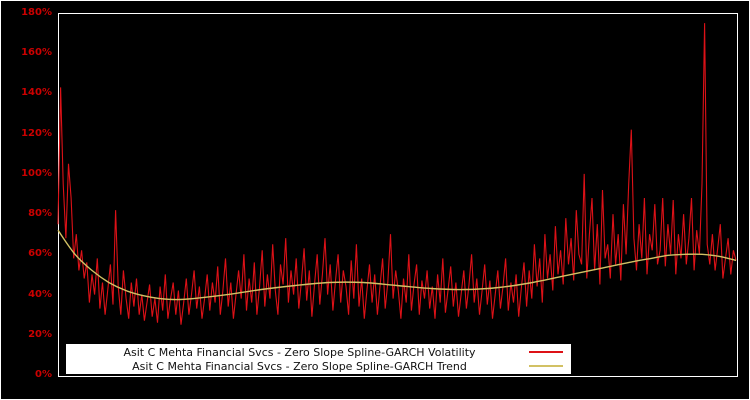 The width and height of the screenshot is (750, 400). Describe the element at coordinates (36, 133) in the screenshot. I see `y-tick-label: 120%` at that location.